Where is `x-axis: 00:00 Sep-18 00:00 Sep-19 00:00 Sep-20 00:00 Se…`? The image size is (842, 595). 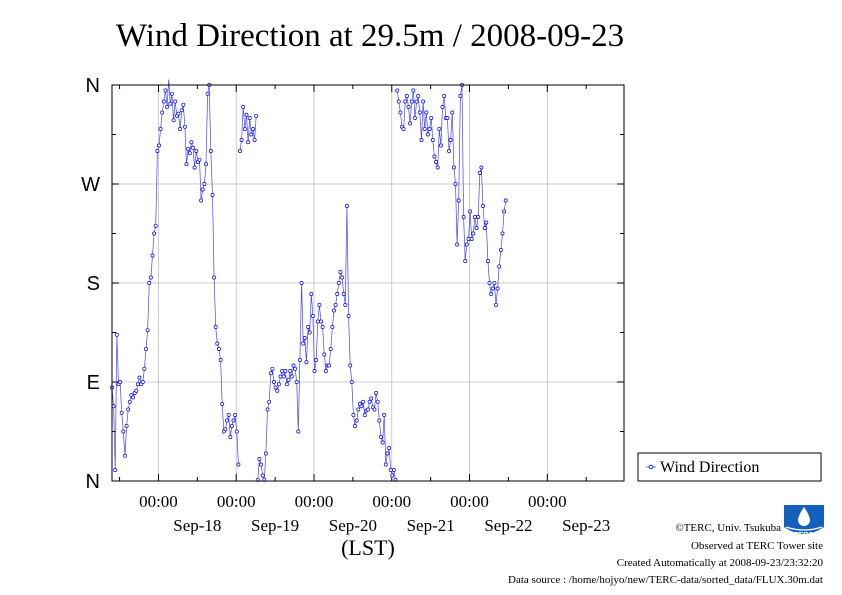
x-axis: 00:00 Sep-18 00:00 Sep-19 00:00 Sep-20 00:00 Se… is located at coordinates (374, 513).